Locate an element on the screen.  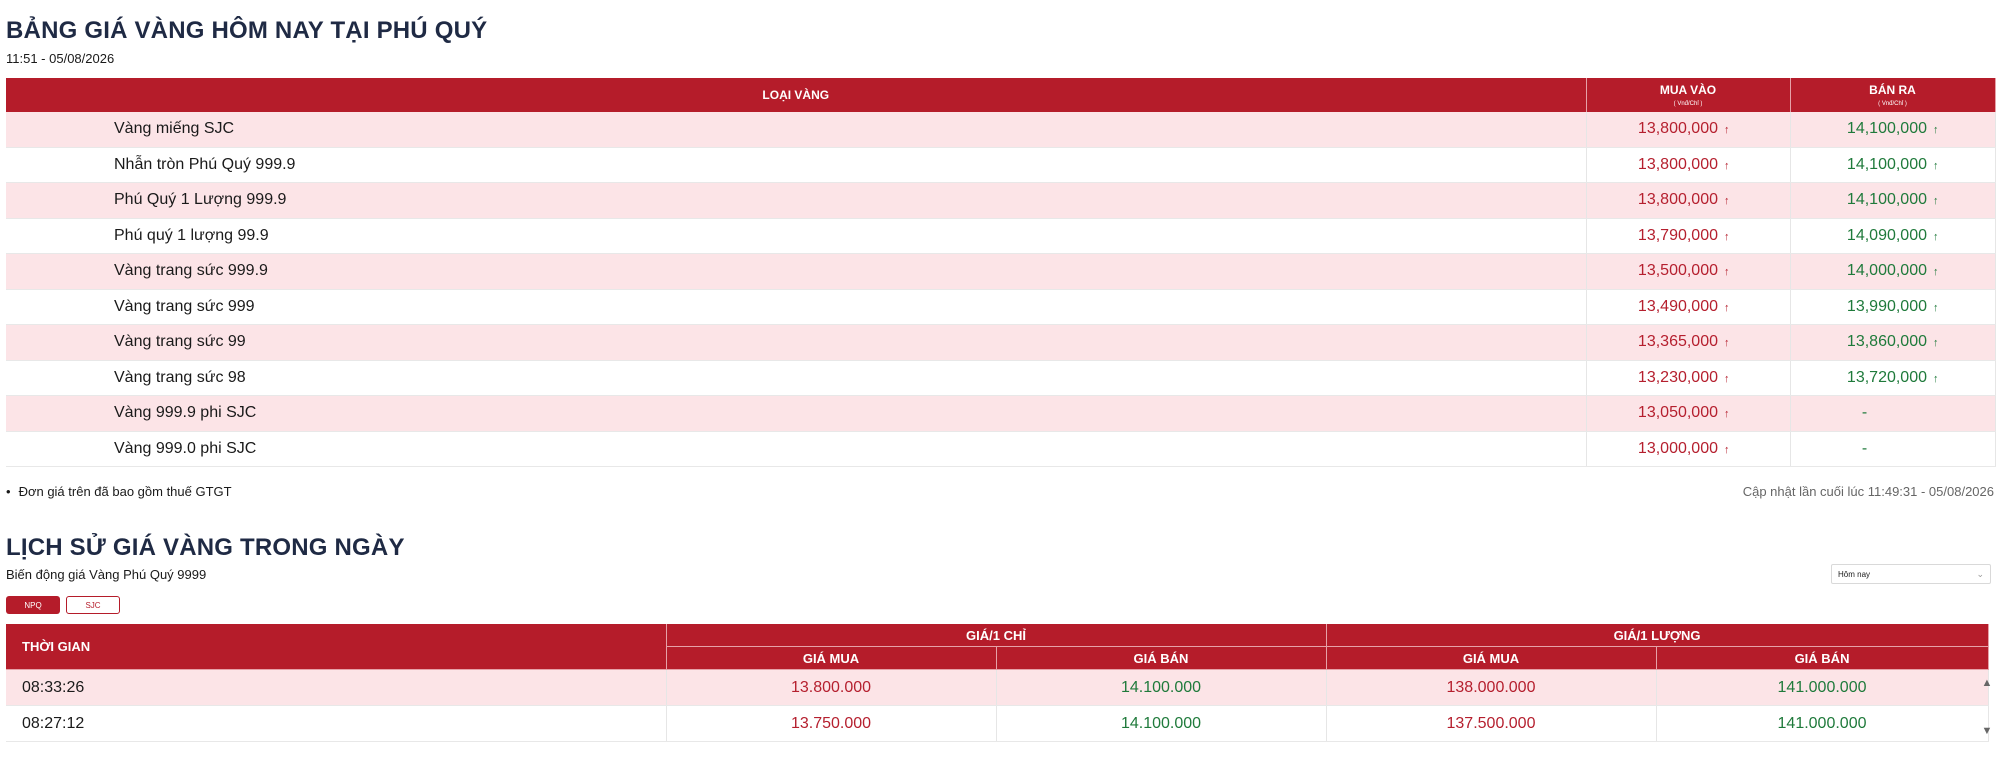
gold-type-name: Vàng 999.0 phi SJC is located at coordinates (796, 449).